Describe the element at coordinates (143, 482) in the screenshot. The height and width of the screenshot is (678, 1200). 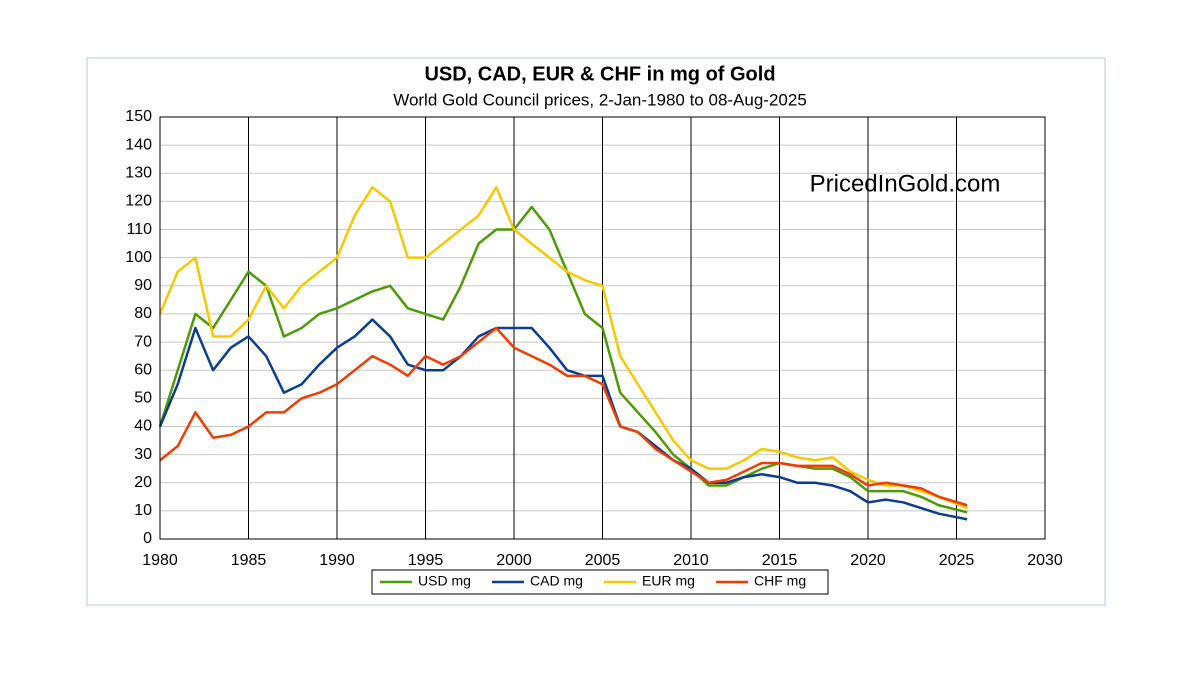
I see `y-tick-label: 20` at that location.